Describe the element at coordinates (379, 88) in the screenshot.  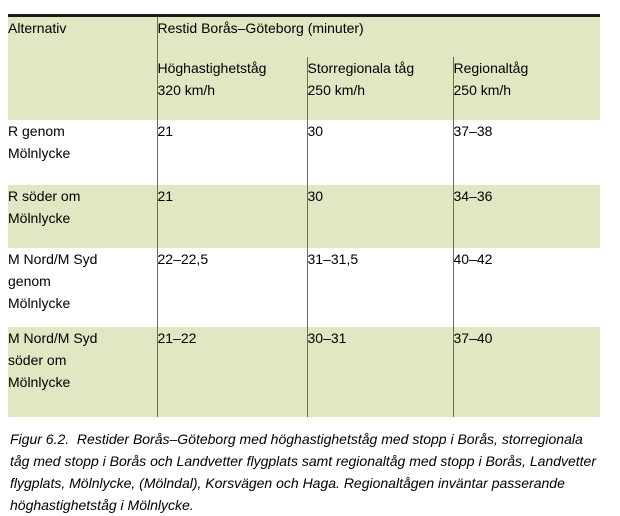
I see `column-header-storregionala: Storregionala tåg 250 km/h` at that location.